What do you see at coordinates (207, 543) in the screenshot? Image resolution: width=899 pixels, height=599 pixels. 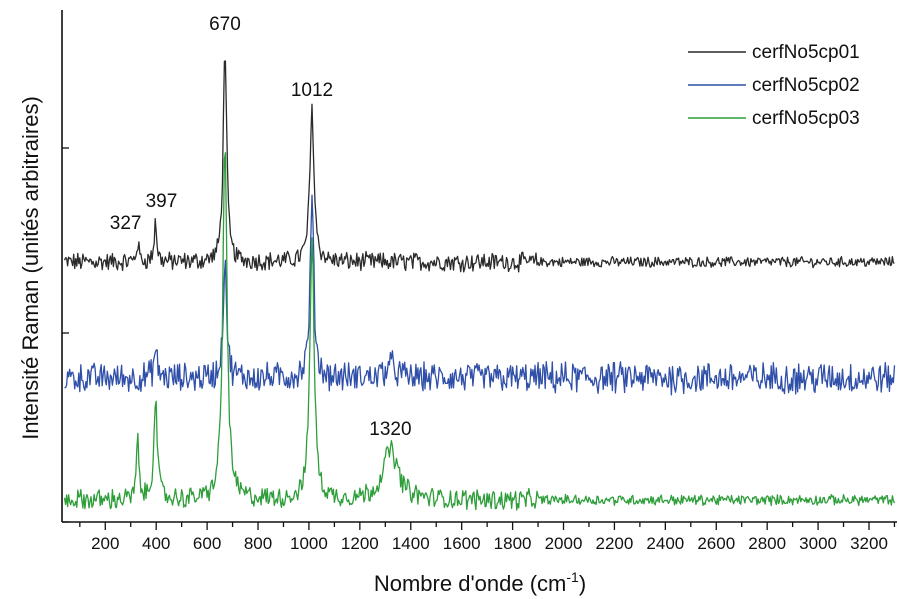 I see `x-tick-label: 600` at bounding box center [207, 543].